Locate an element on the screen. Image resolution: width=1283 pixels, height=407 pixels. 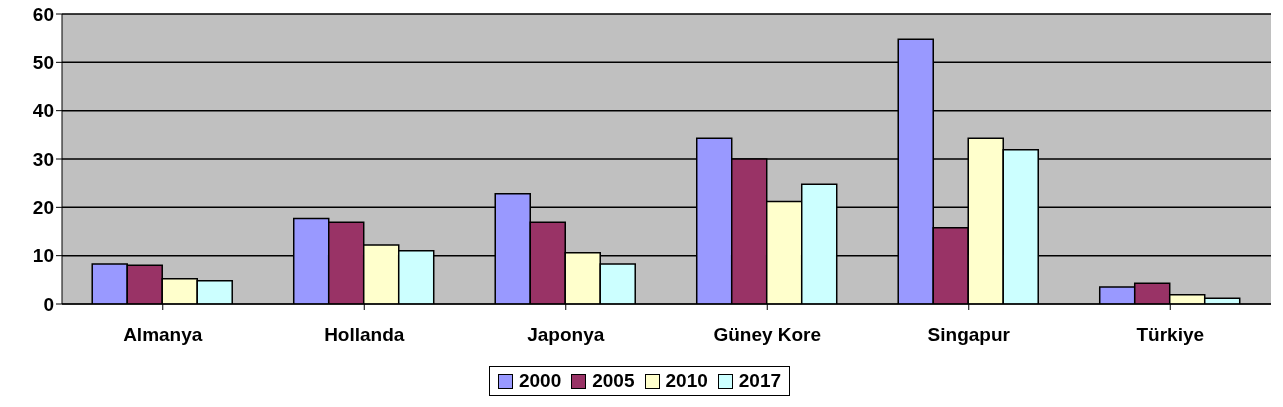
x-tick-label: Türkiye is located at coordinates (1170, 335).